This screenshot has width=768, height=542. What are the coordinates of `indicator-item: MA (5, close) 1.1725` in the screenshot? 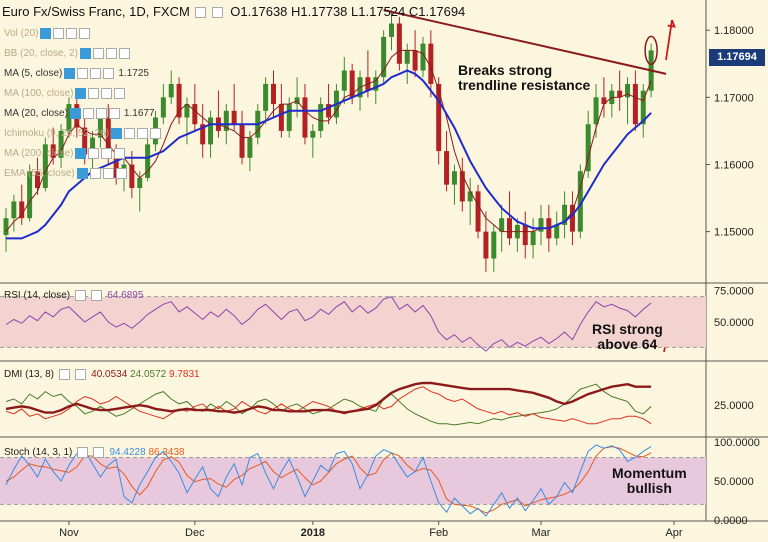 It's located at (76, 73).